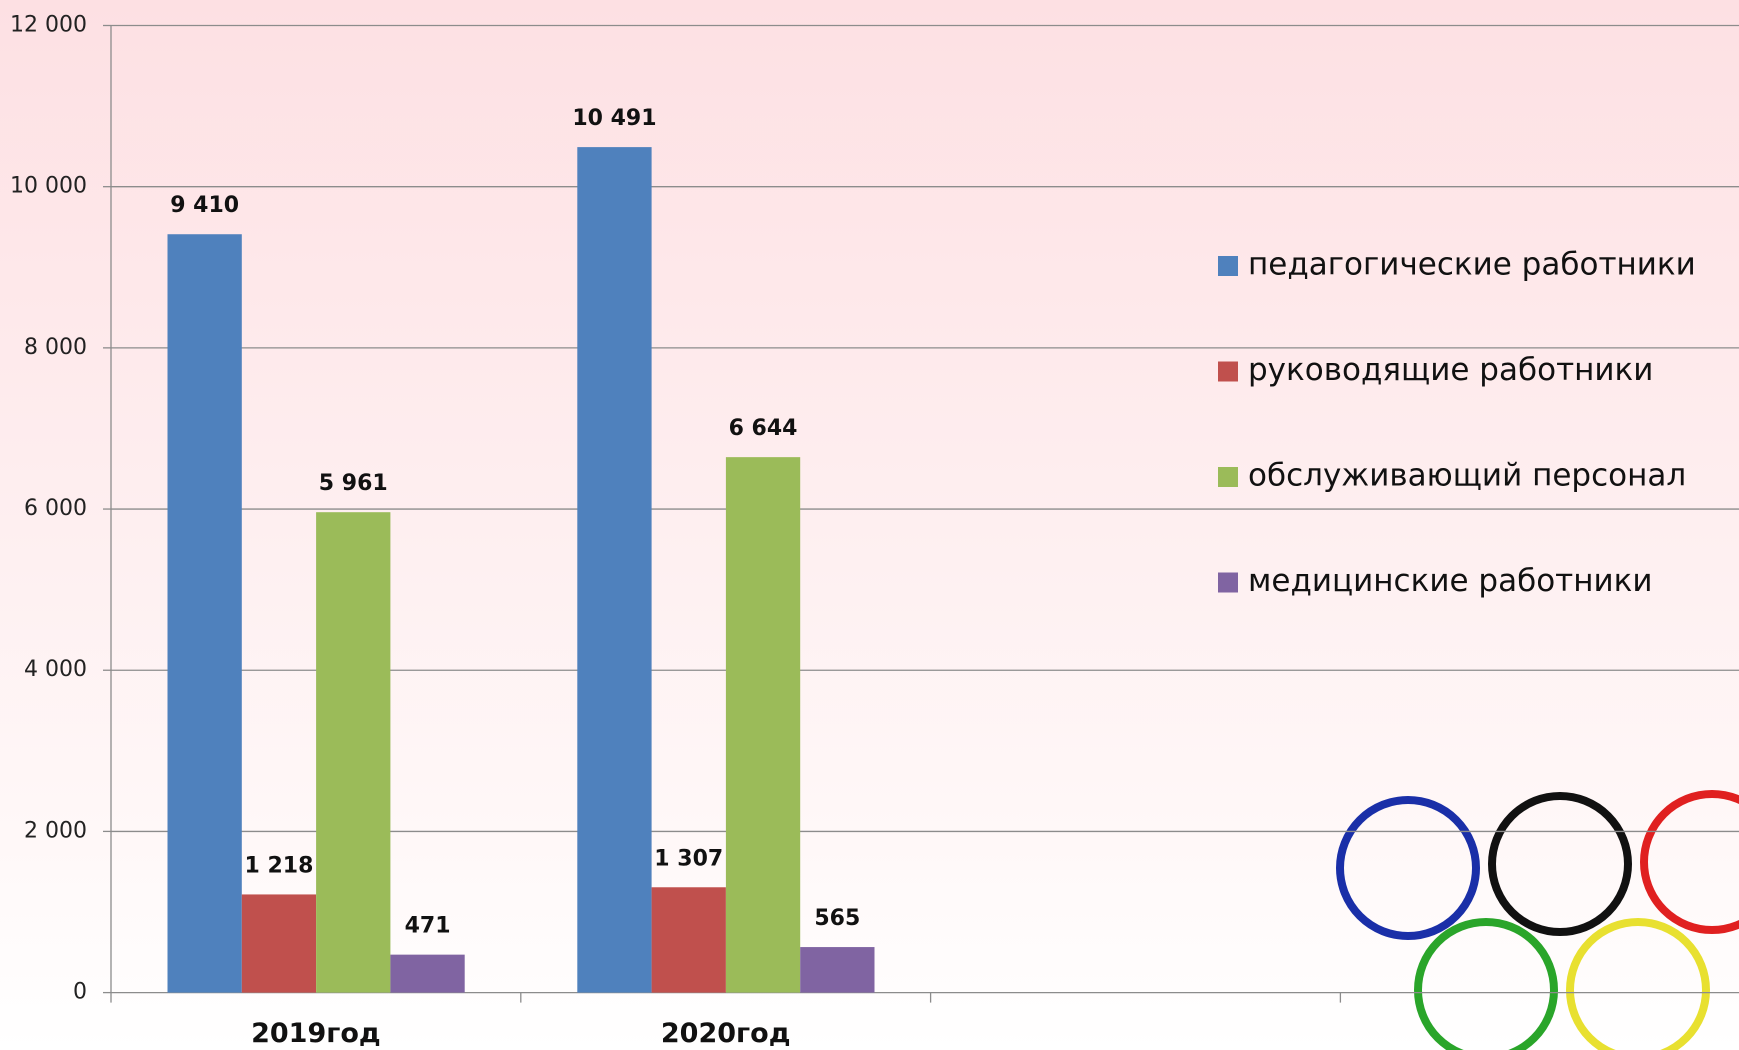 This screenshot has width=1739, height=1050. Describe the element at coordinates (1450, 581) in the screenshot. I see `legend-label: медицинские работники` at that location.